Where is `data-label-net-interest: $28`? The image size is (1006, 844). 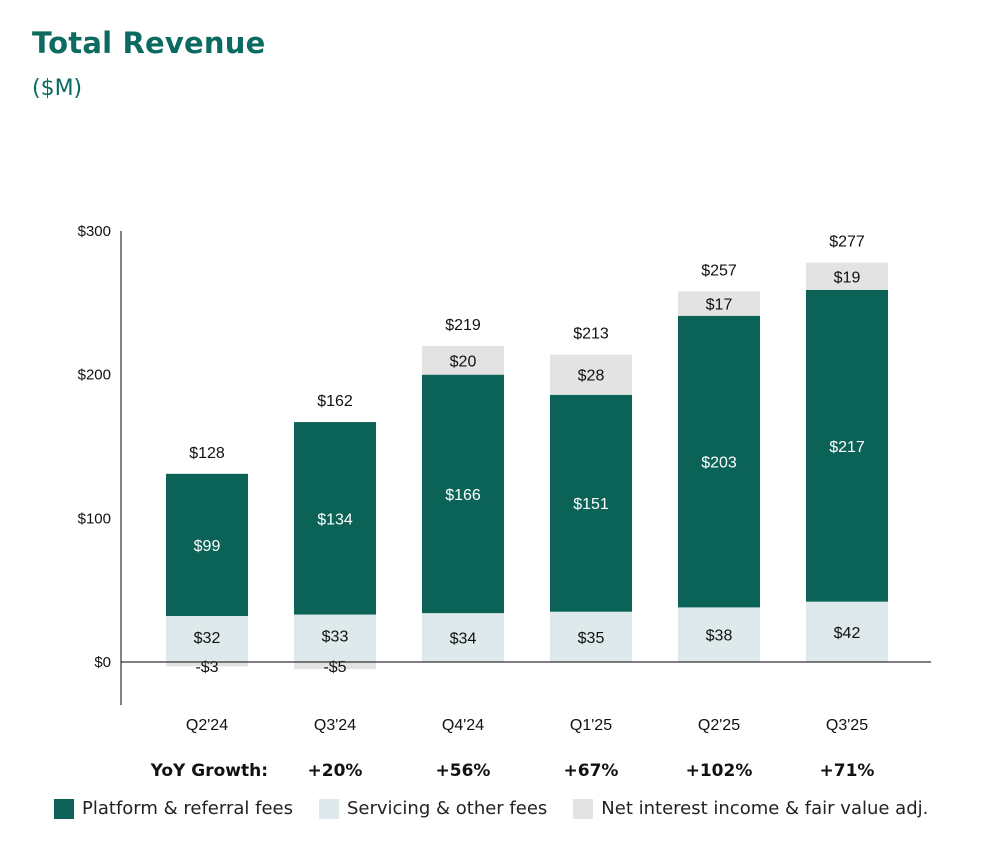
data-label-net-interest: $28 is located at coordinates (591, 376).